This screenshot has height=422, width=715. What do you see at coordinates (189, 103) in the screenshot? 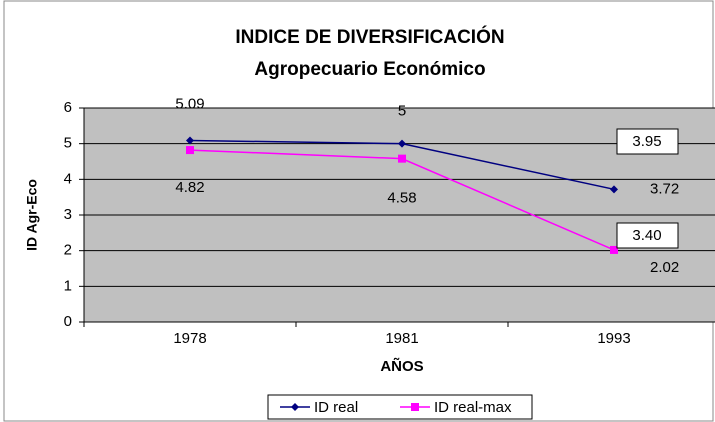
I see `data-label: 5.09` at bounding box center [189, 103].